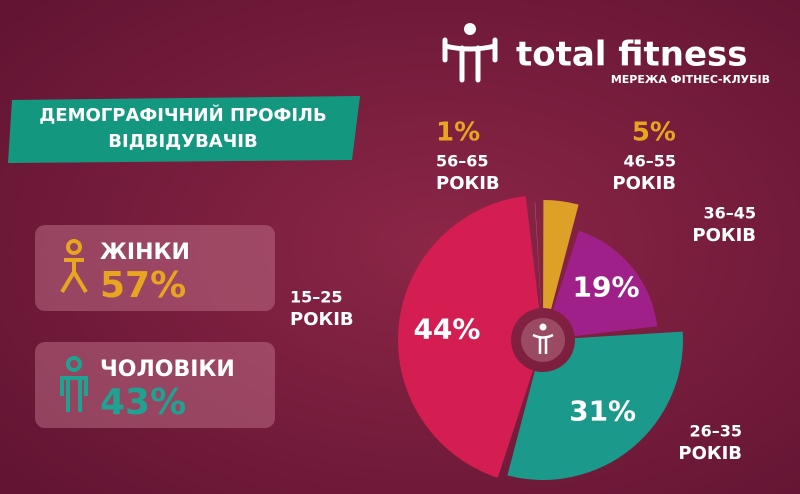 The height and width of the screenshot is (494, 800). Describe the element at coordinates (74, 384) in the screenshot. I see `male-icon` at that location.